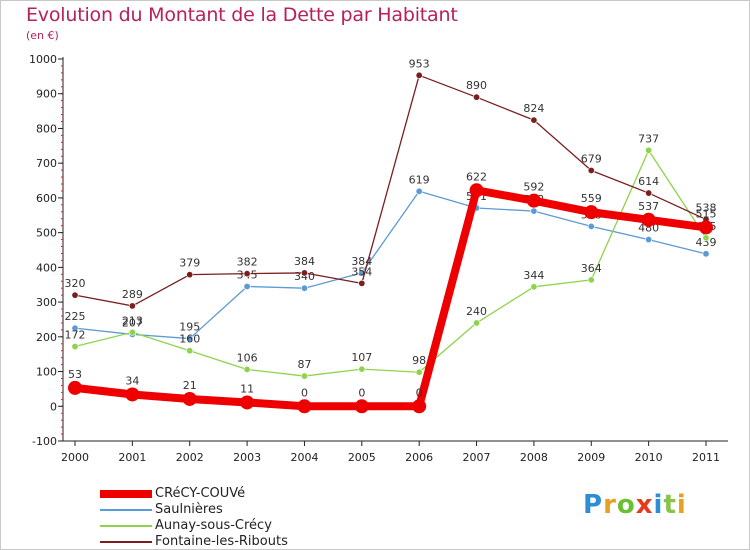 The width and height of the screenshot is (750, 550). What do you see at coordinates (75, 335) in the screenshot?
I see `data-label: 172` at bounding box center [75, 335].